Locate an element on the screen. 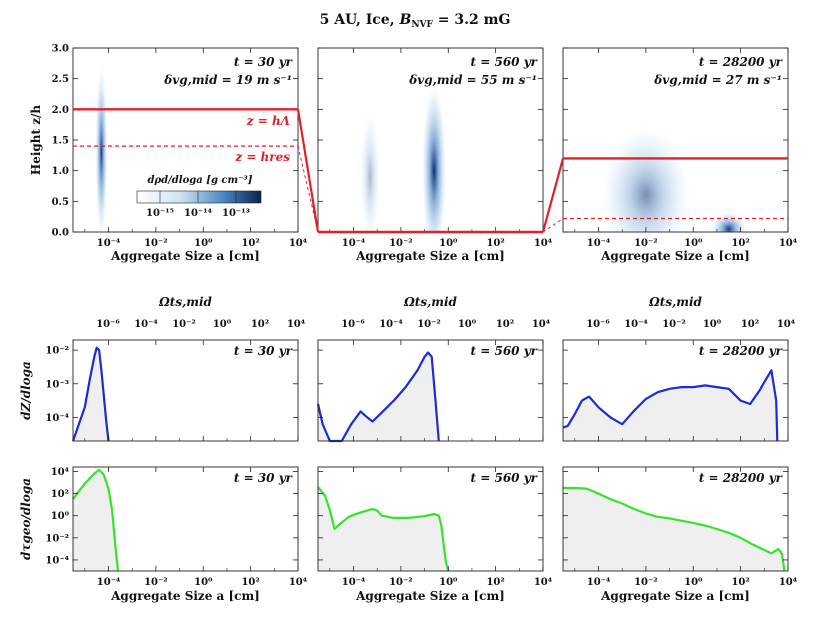 Image resolution: width=830 pixels, height=620 pixels. h-lambda-connector is located at coordinates (308, 171).